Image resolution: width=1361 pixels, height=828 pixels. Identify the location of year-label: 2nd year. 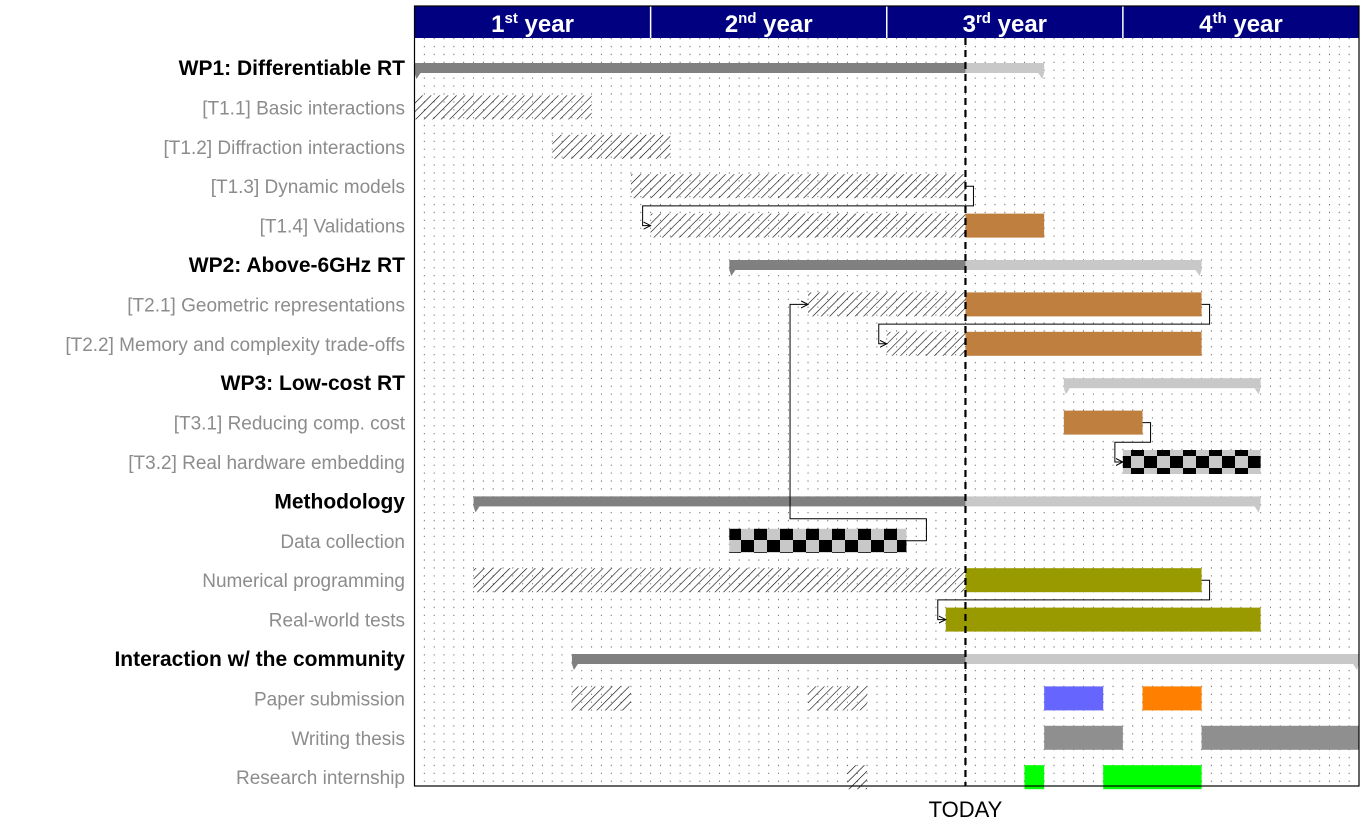
(769, 24).